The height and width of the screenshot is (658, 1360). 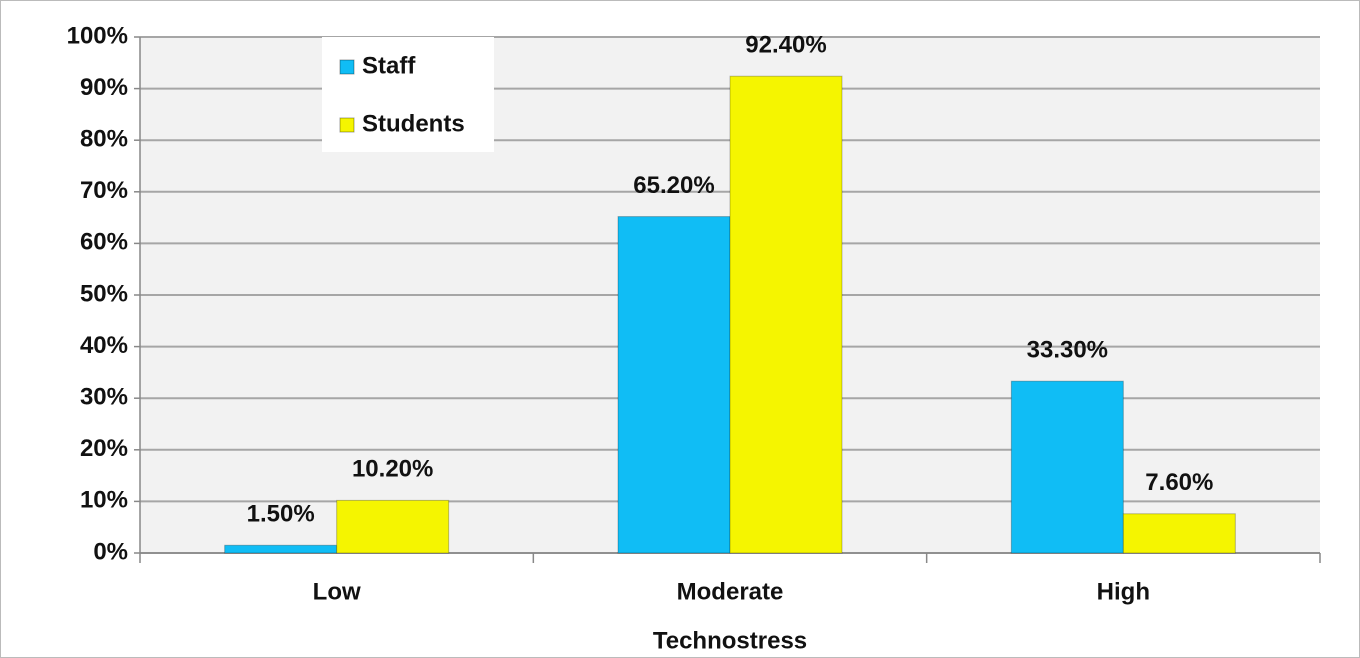 I want to click on y-tick-label: 100%, so click(x=97, y=35).